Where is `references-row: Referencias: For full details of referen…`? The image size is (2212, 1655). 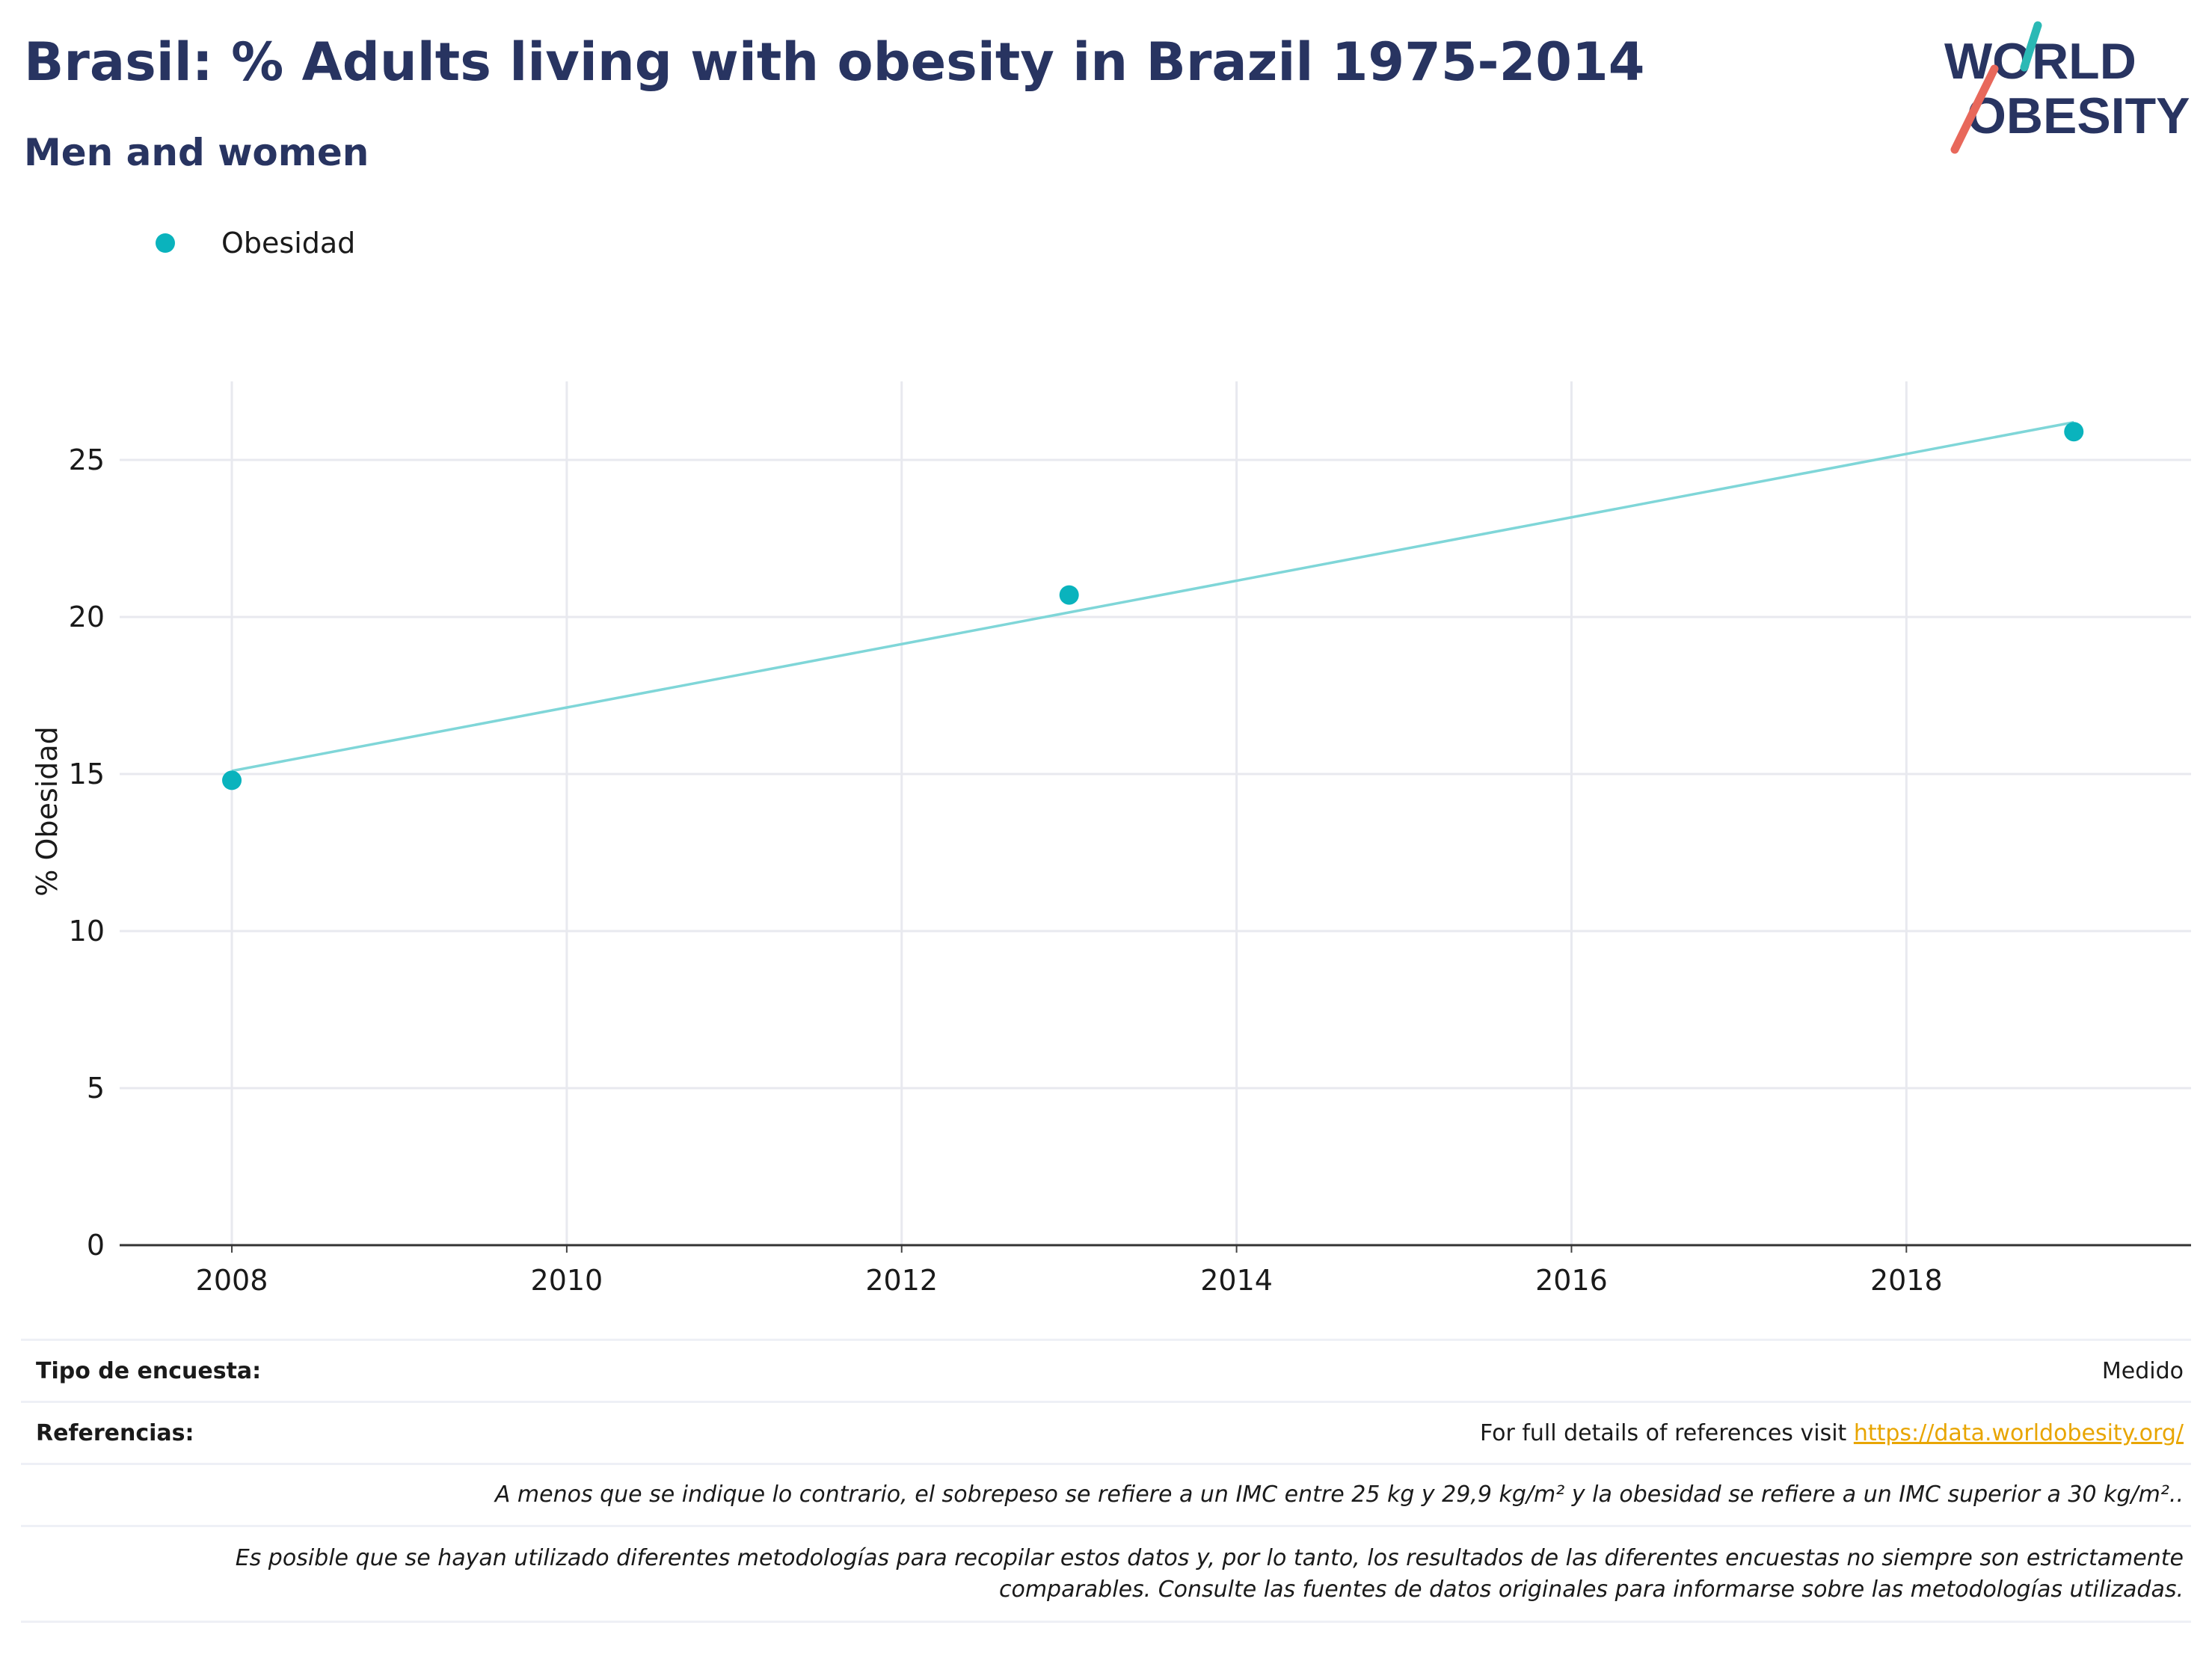
references-row: Referencias: For full details of referen… is located at coordinates (1106, 1432).